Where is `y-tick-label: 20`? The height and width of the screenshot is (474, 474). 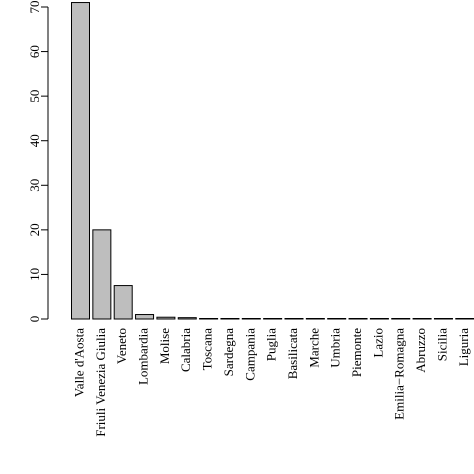 y-tick-label: 20 is located at coordinates (34, 229).